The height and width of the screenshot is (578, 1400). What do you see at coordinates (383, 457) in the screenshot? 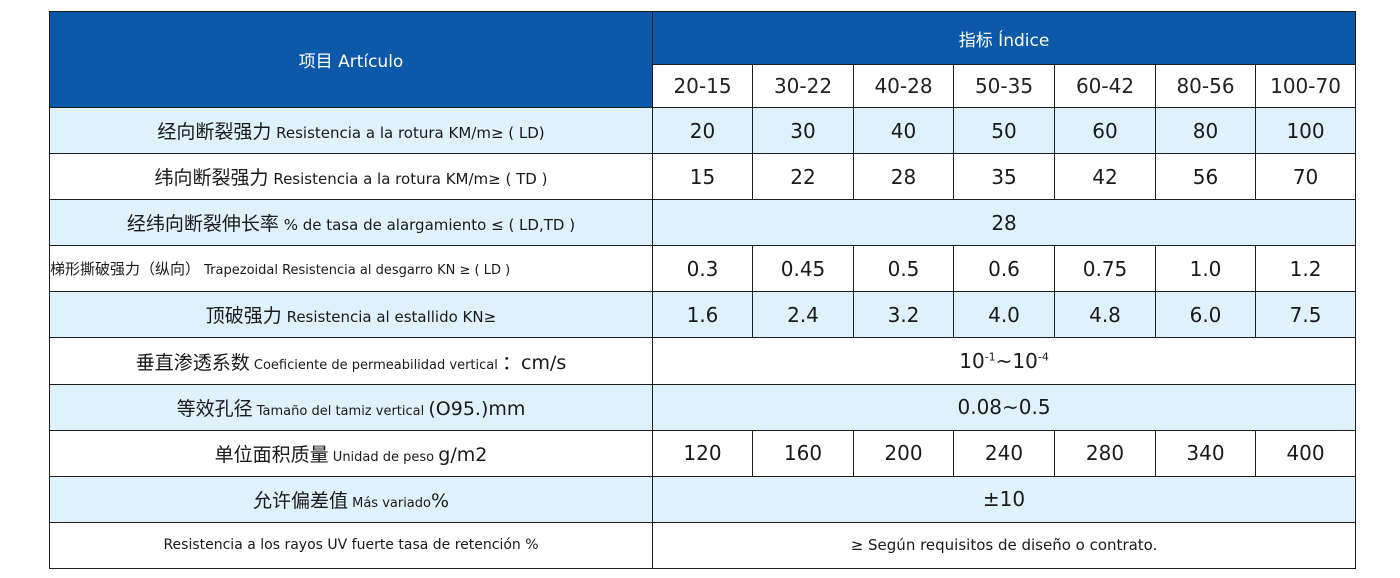
I see `label-es: Unidad de peso` at bounding box center [383, 457].